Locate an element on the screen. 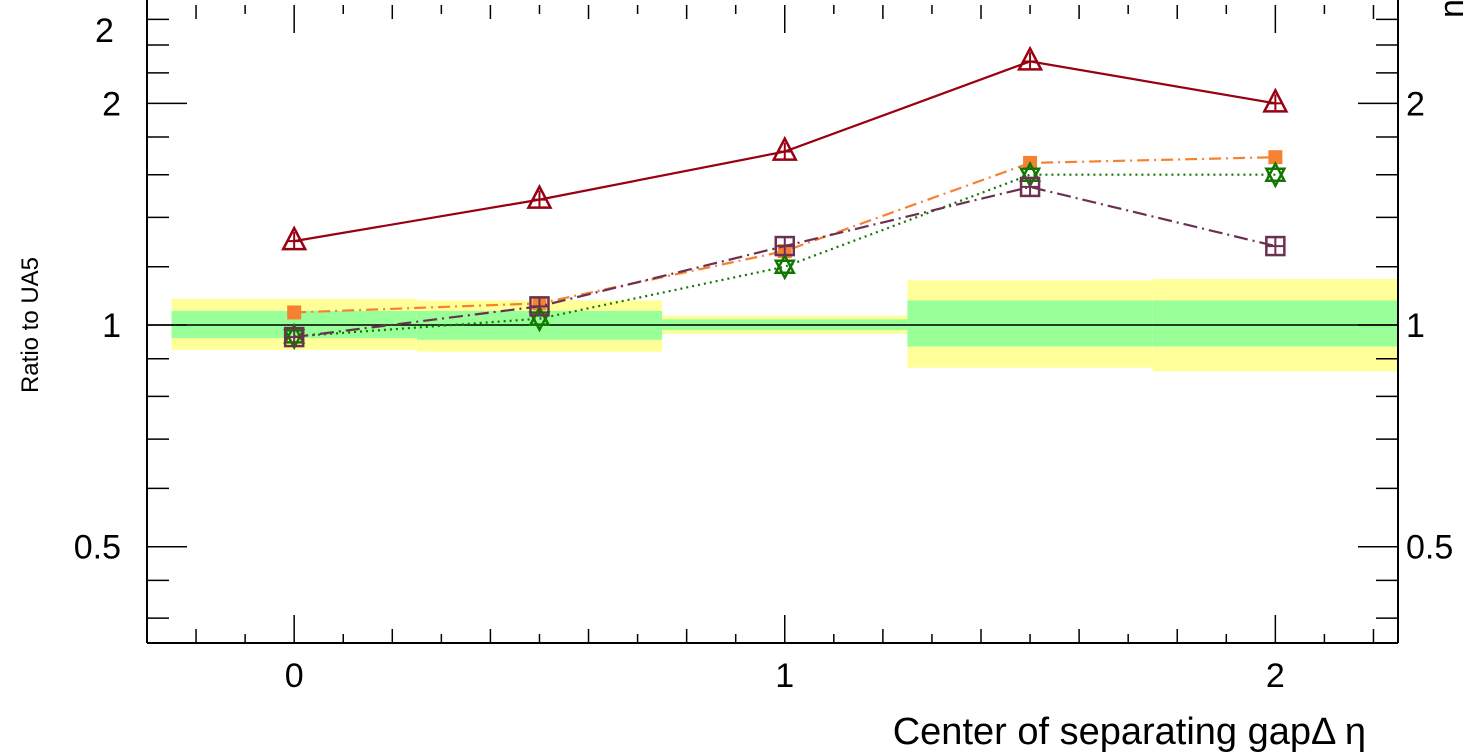 The height and width of the screenshot is (754, 1477). top-left-clipped-label: 2 is located at coordinates (104, 31).